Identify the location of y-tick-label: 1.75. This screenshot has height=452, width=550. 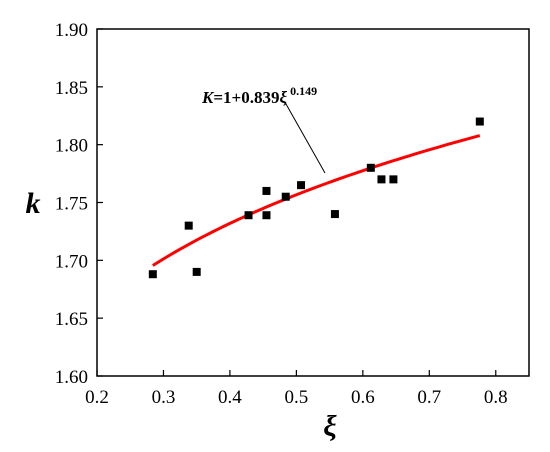
(71, 204).